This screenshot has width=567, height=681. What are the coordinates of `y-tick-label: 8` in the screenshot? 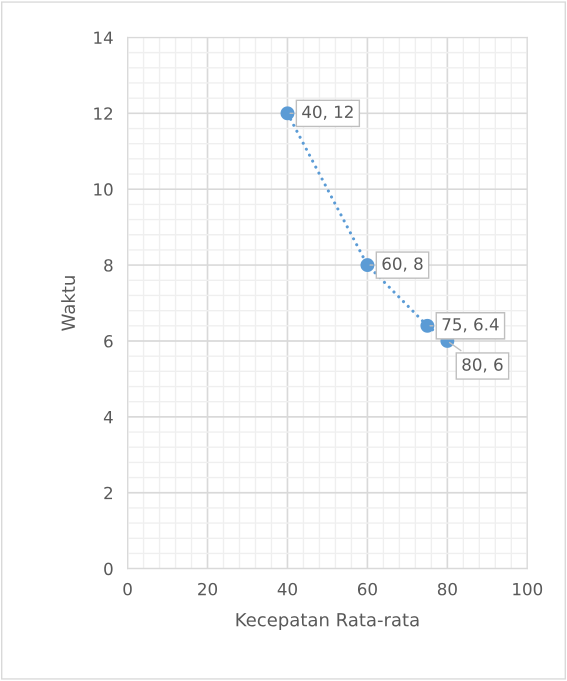 It's located at (108, 265).